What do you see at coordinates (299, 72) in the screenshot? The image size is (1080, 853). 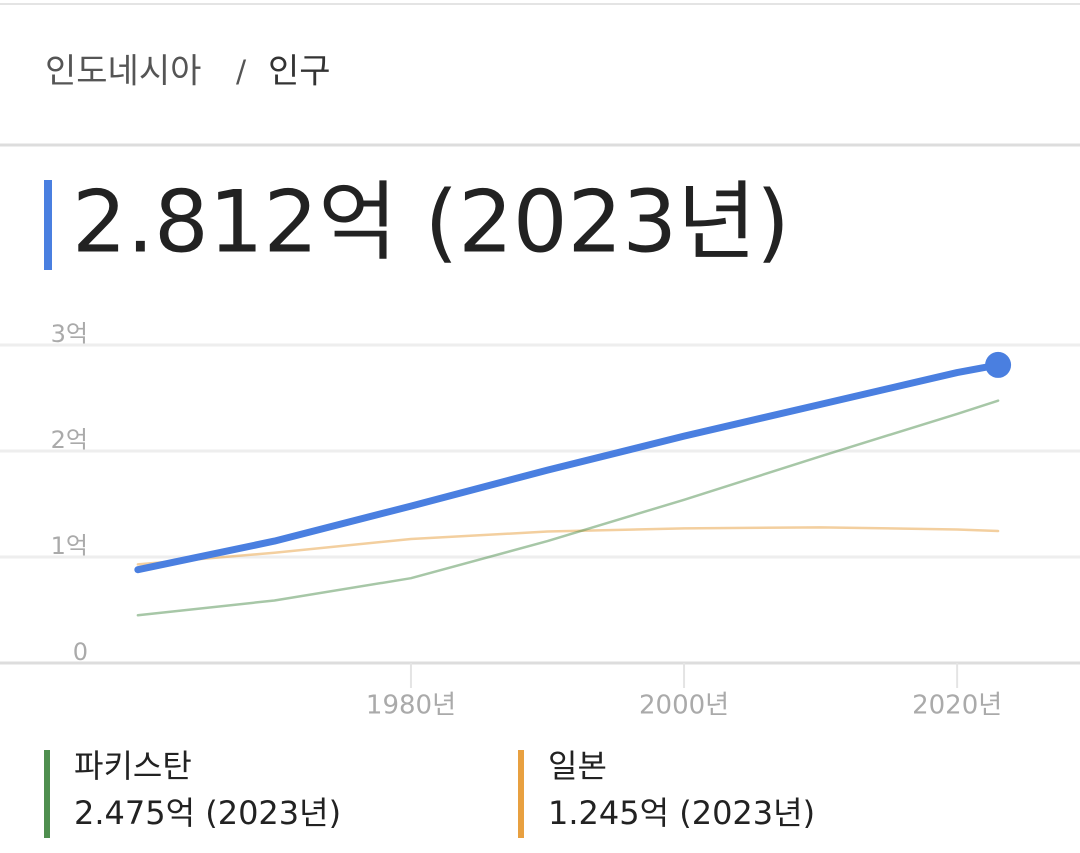 I see `breadcrumb-topic: 인구` at bounding box center [299, 72].